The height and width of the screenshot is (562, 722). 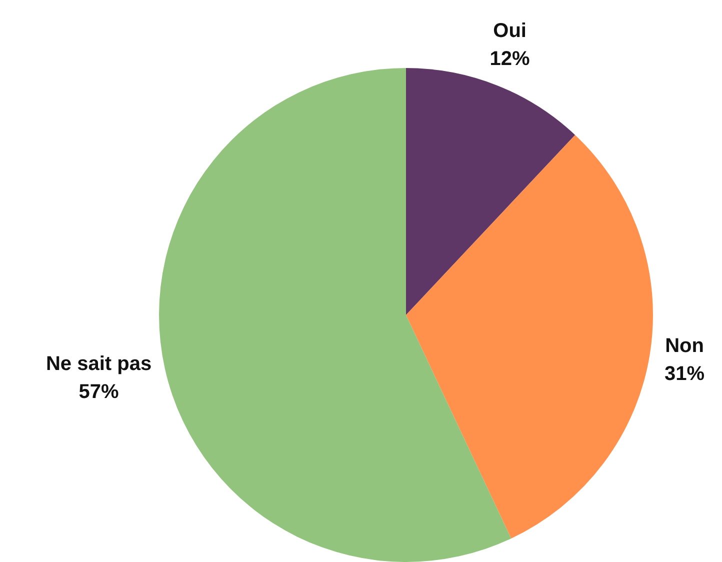 I want to click on slice-label: Non, so click(x=684, y=345).